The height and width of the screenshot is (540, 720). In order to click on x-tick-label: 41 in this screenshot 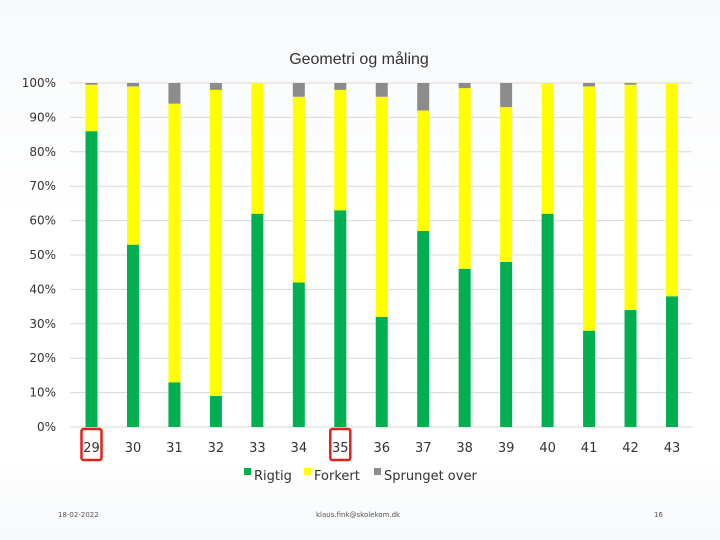, I will do `click(589, 448)`.